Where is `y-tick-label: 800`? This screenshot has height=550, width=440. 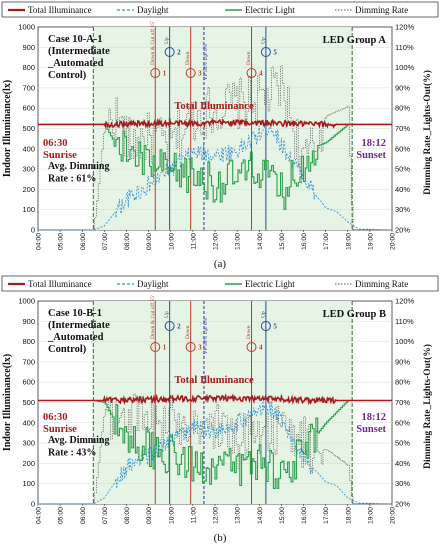
y-tick-label: 800 is located at coordinates (28, 341).